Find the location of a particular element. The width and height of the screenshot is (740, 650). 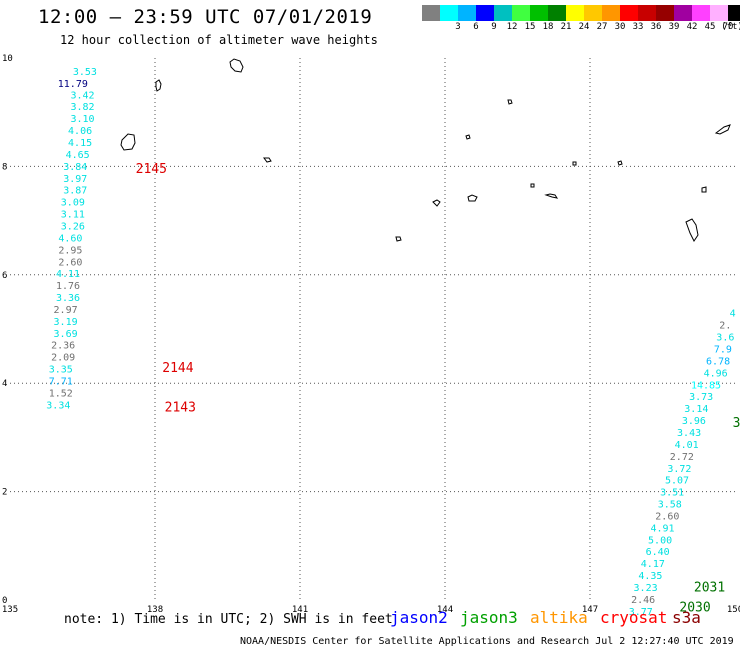

wave-height-value: 1.52 is located at coordinates (61, 393).